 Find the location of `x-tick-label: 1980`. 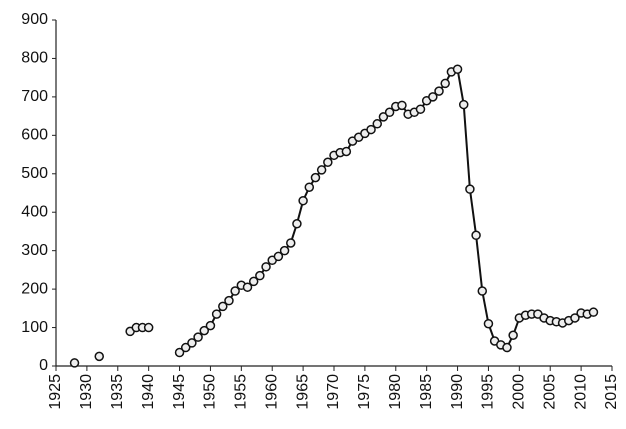

x-tick-label: 1980 is located at coordinates (395, 392).